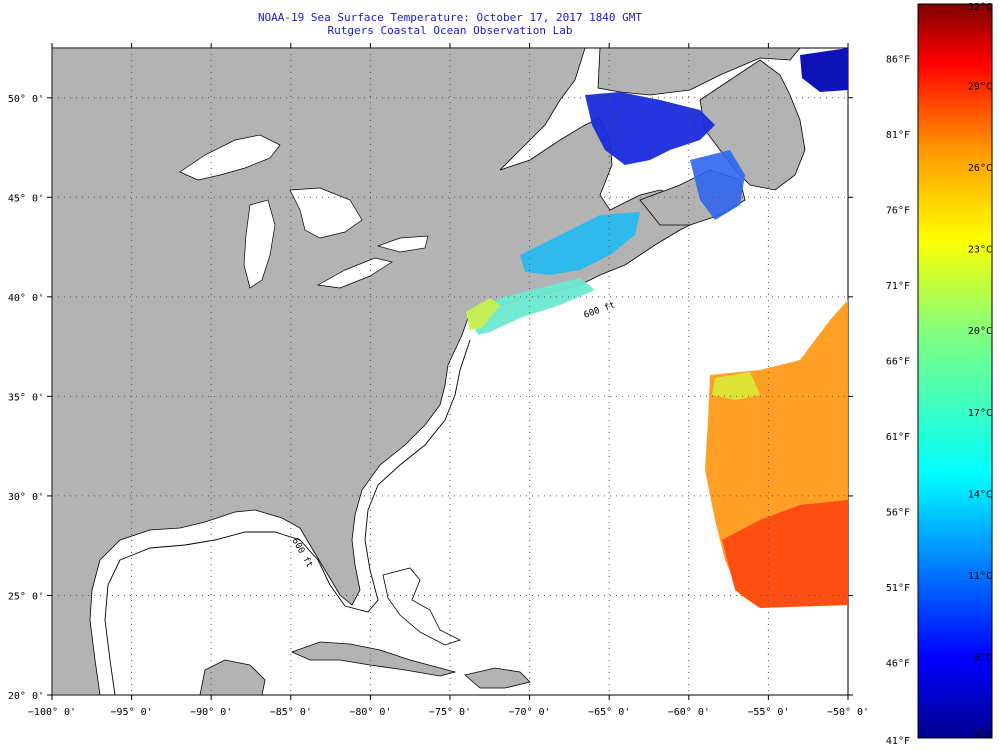 This screenshot has width=1000, height=754. What do you see at coordinates (980, 413) in the screenshot?
I see `colorbar-celsius-label: 17°C` at bounding box center [980, 413].